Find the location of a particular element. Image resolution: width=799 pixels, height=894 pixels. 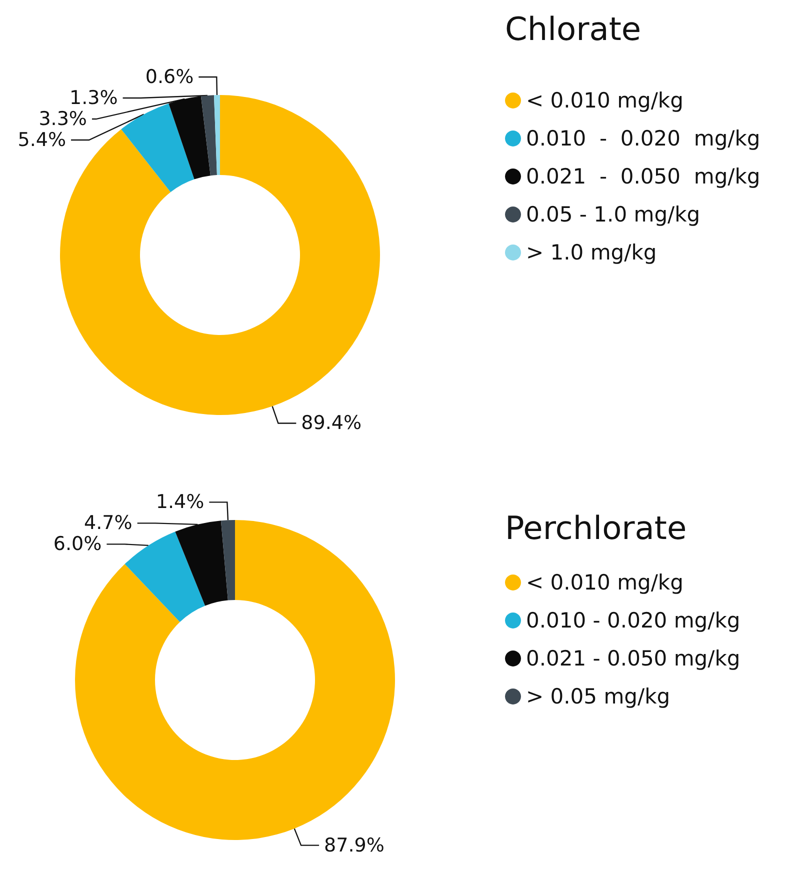

chart-title: Chlorate is located at coordinates (573, 29).